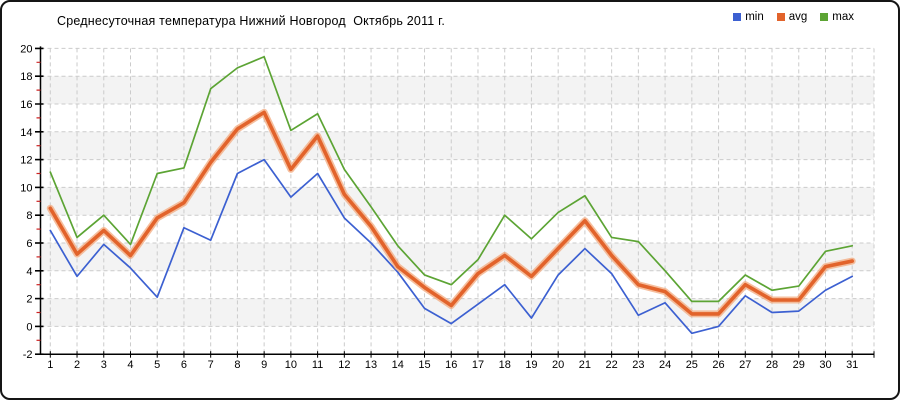 This screenshot has width=900, height=400. I want to click on legend-item-min: min, so click(748, 17).